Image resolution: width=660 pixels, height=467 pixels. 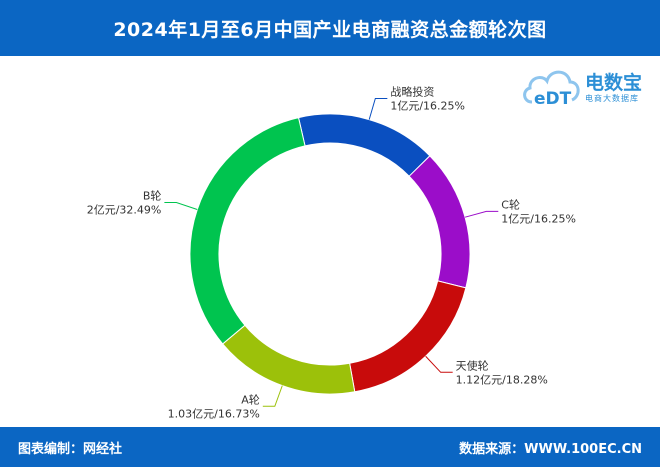 What do you see at coordinates (439, 364) in the screenshot?
I see `leader-line-angel` at bounding box center [439, 364].